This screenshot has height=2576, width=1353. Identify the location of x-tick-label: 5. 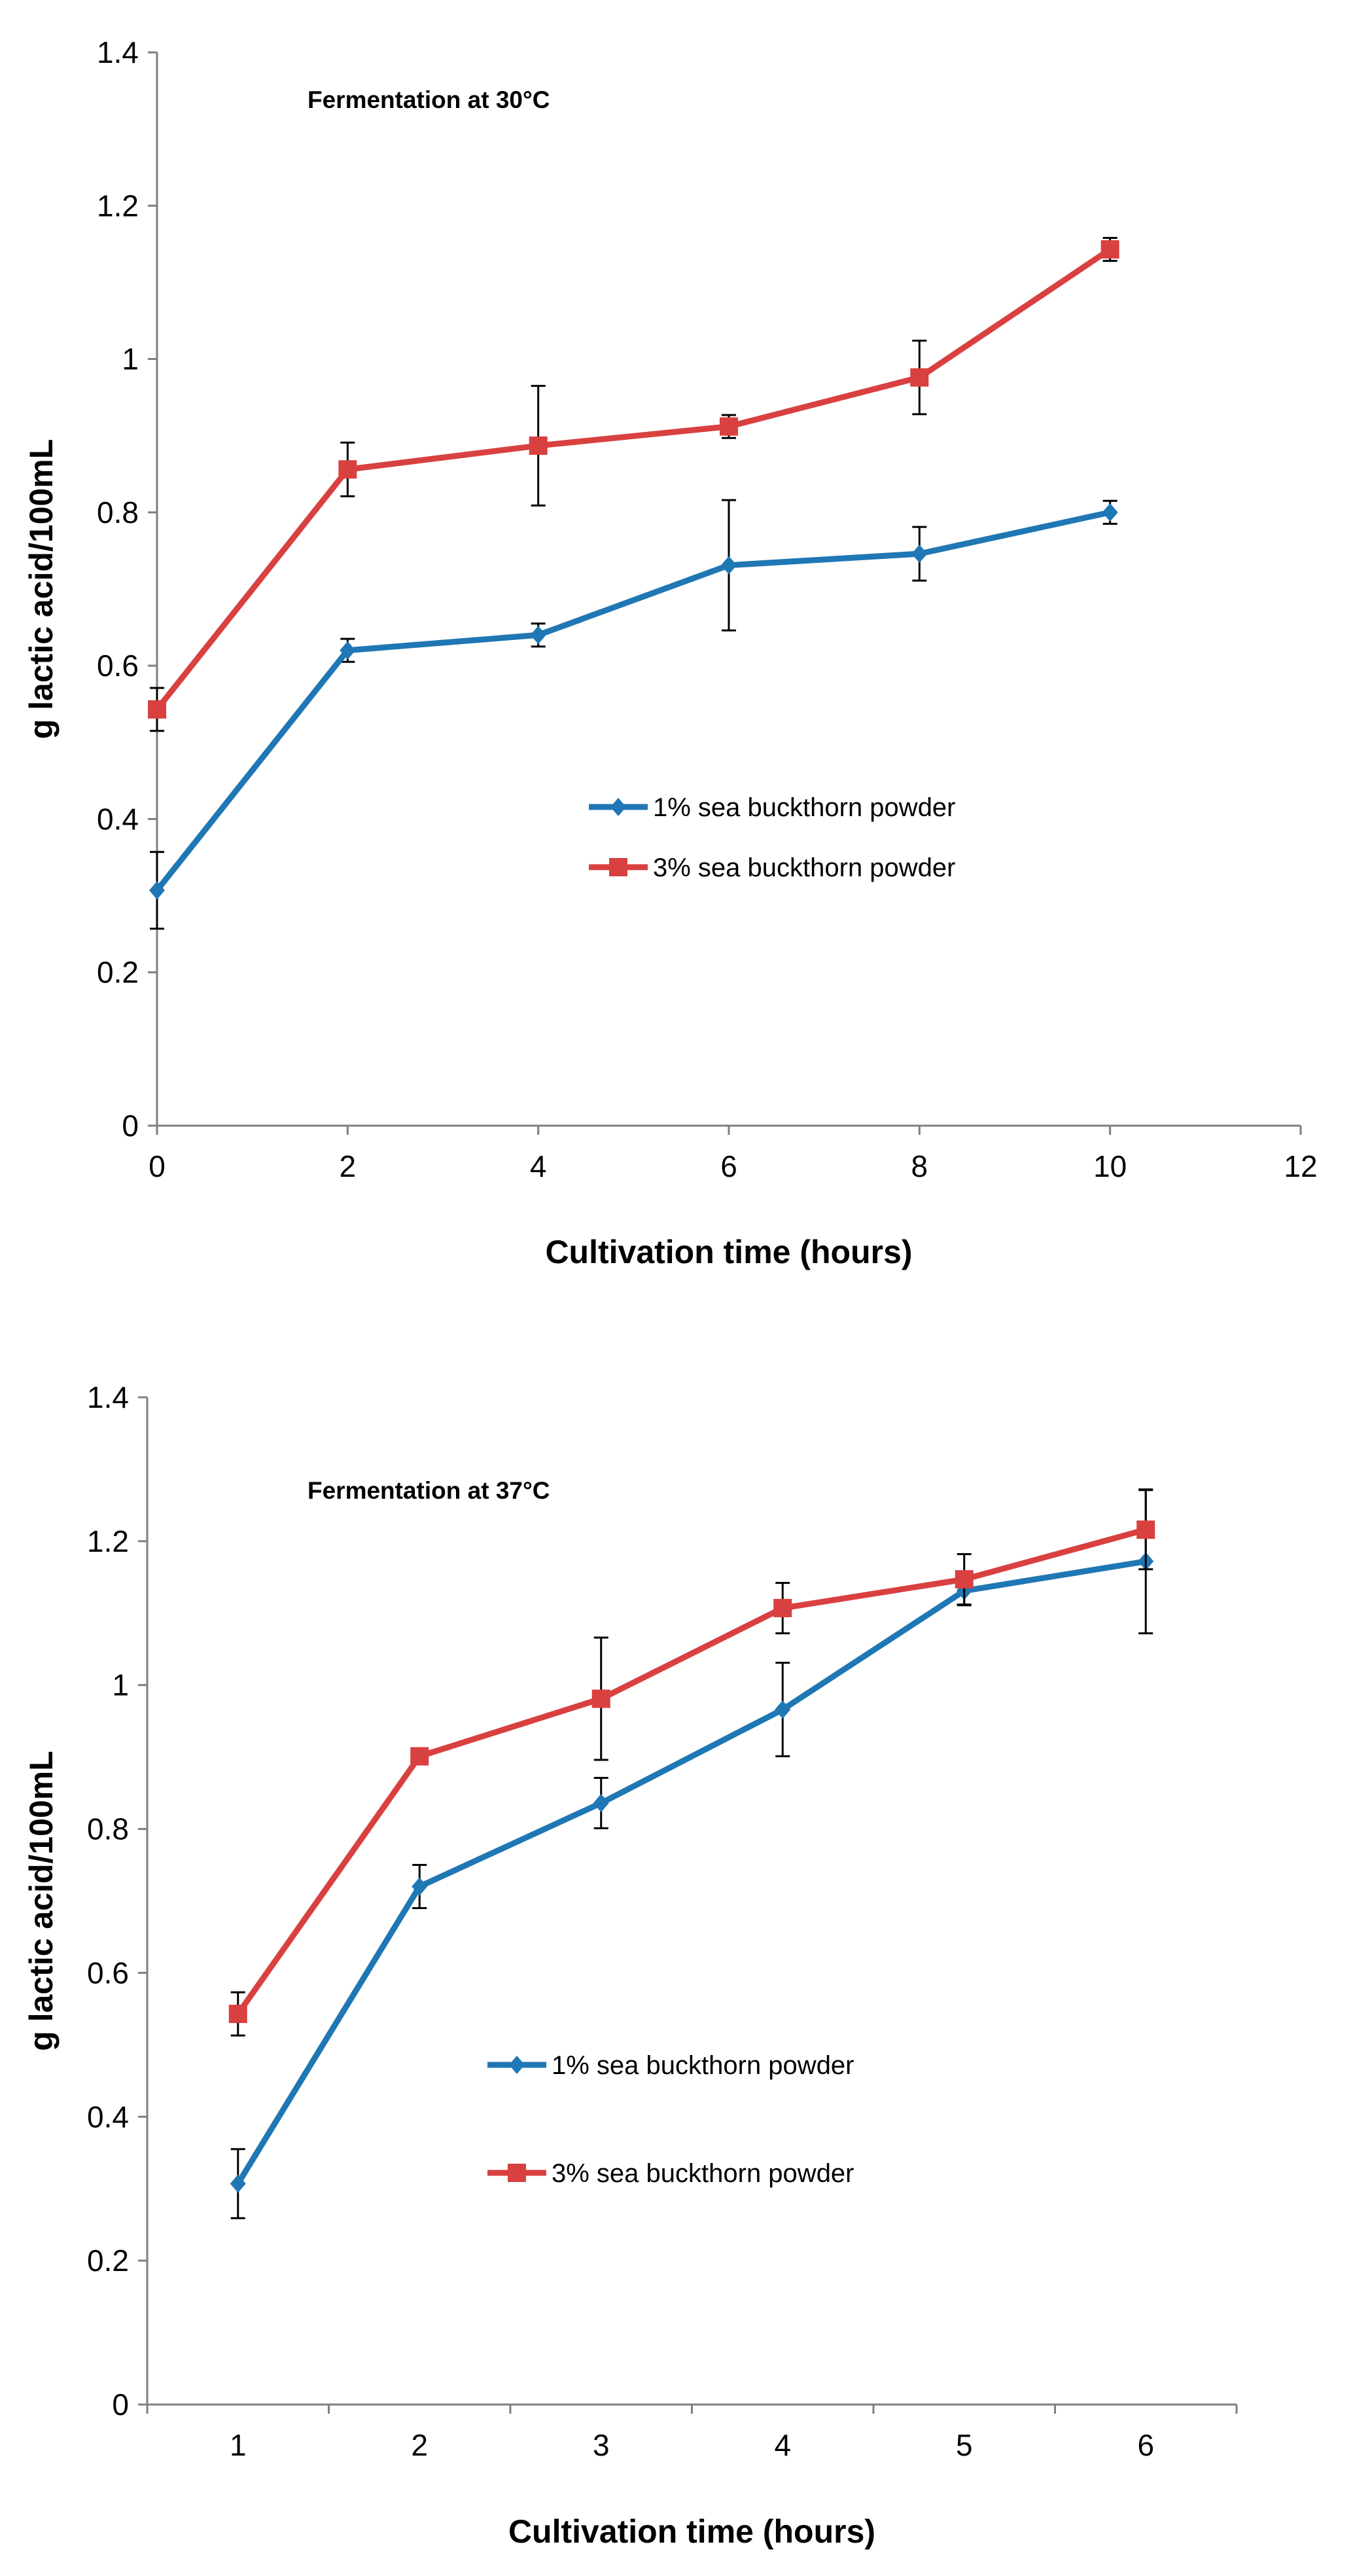
(965, 2445).